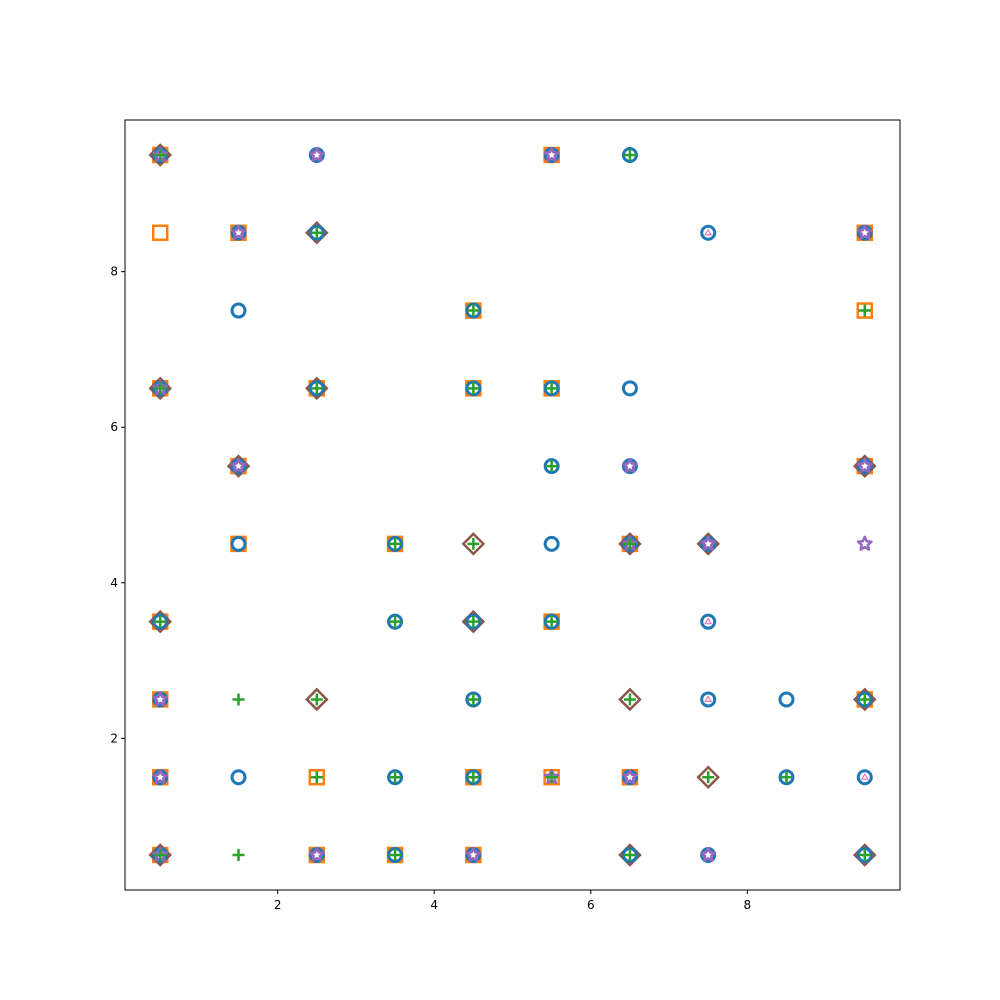  What do you see at coordinates (114, 583) in the screenshot?
I see `y-tick-label: 4` at bounding box center [114, 583].